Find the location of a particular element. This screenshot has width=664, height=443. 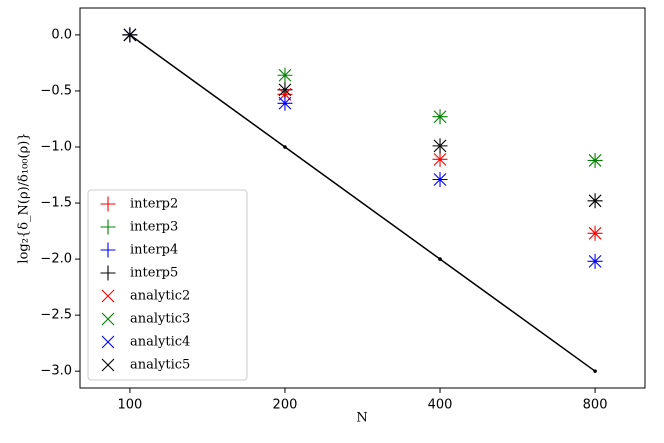

y-tick-label: −0.5 is located at coordinates (56, 90).